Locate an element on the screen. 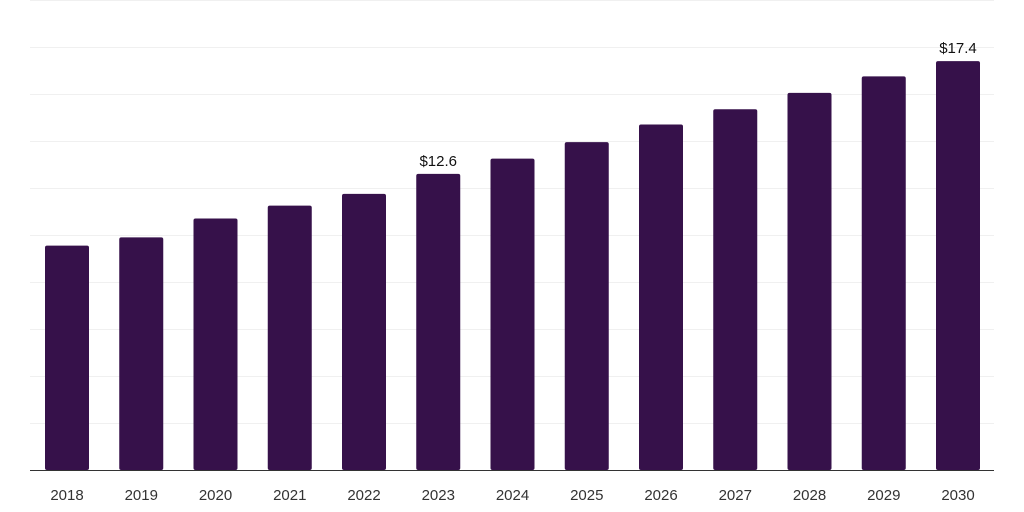 This screenshot has width=1024, height=512. x-tick-label: 2018 is located at coordinates (66, 495).